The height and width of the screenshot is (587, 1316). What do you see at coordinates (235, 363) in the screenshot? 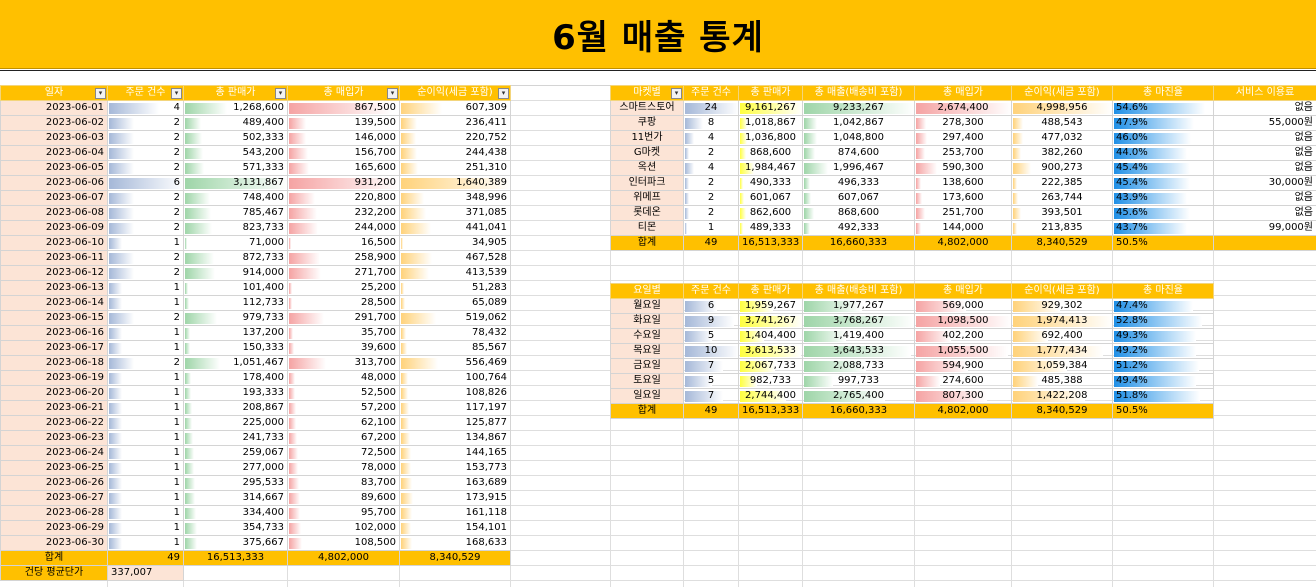
I see `value-cell: 1,051,467` at bounding box center [235, 363].